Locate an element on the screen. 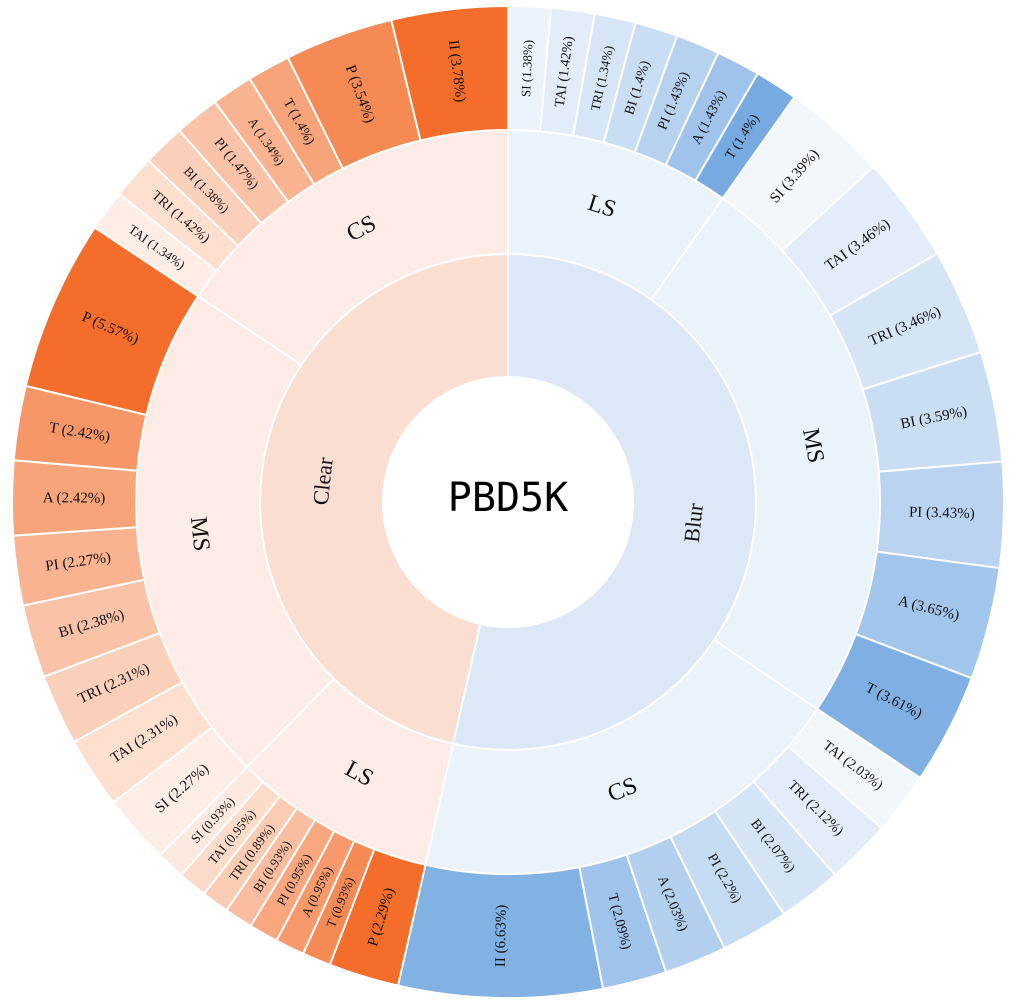 The width and height of the screenshot is (1025, 1008). group-label-blur-ms: MS is located at coordinates (813, 445).